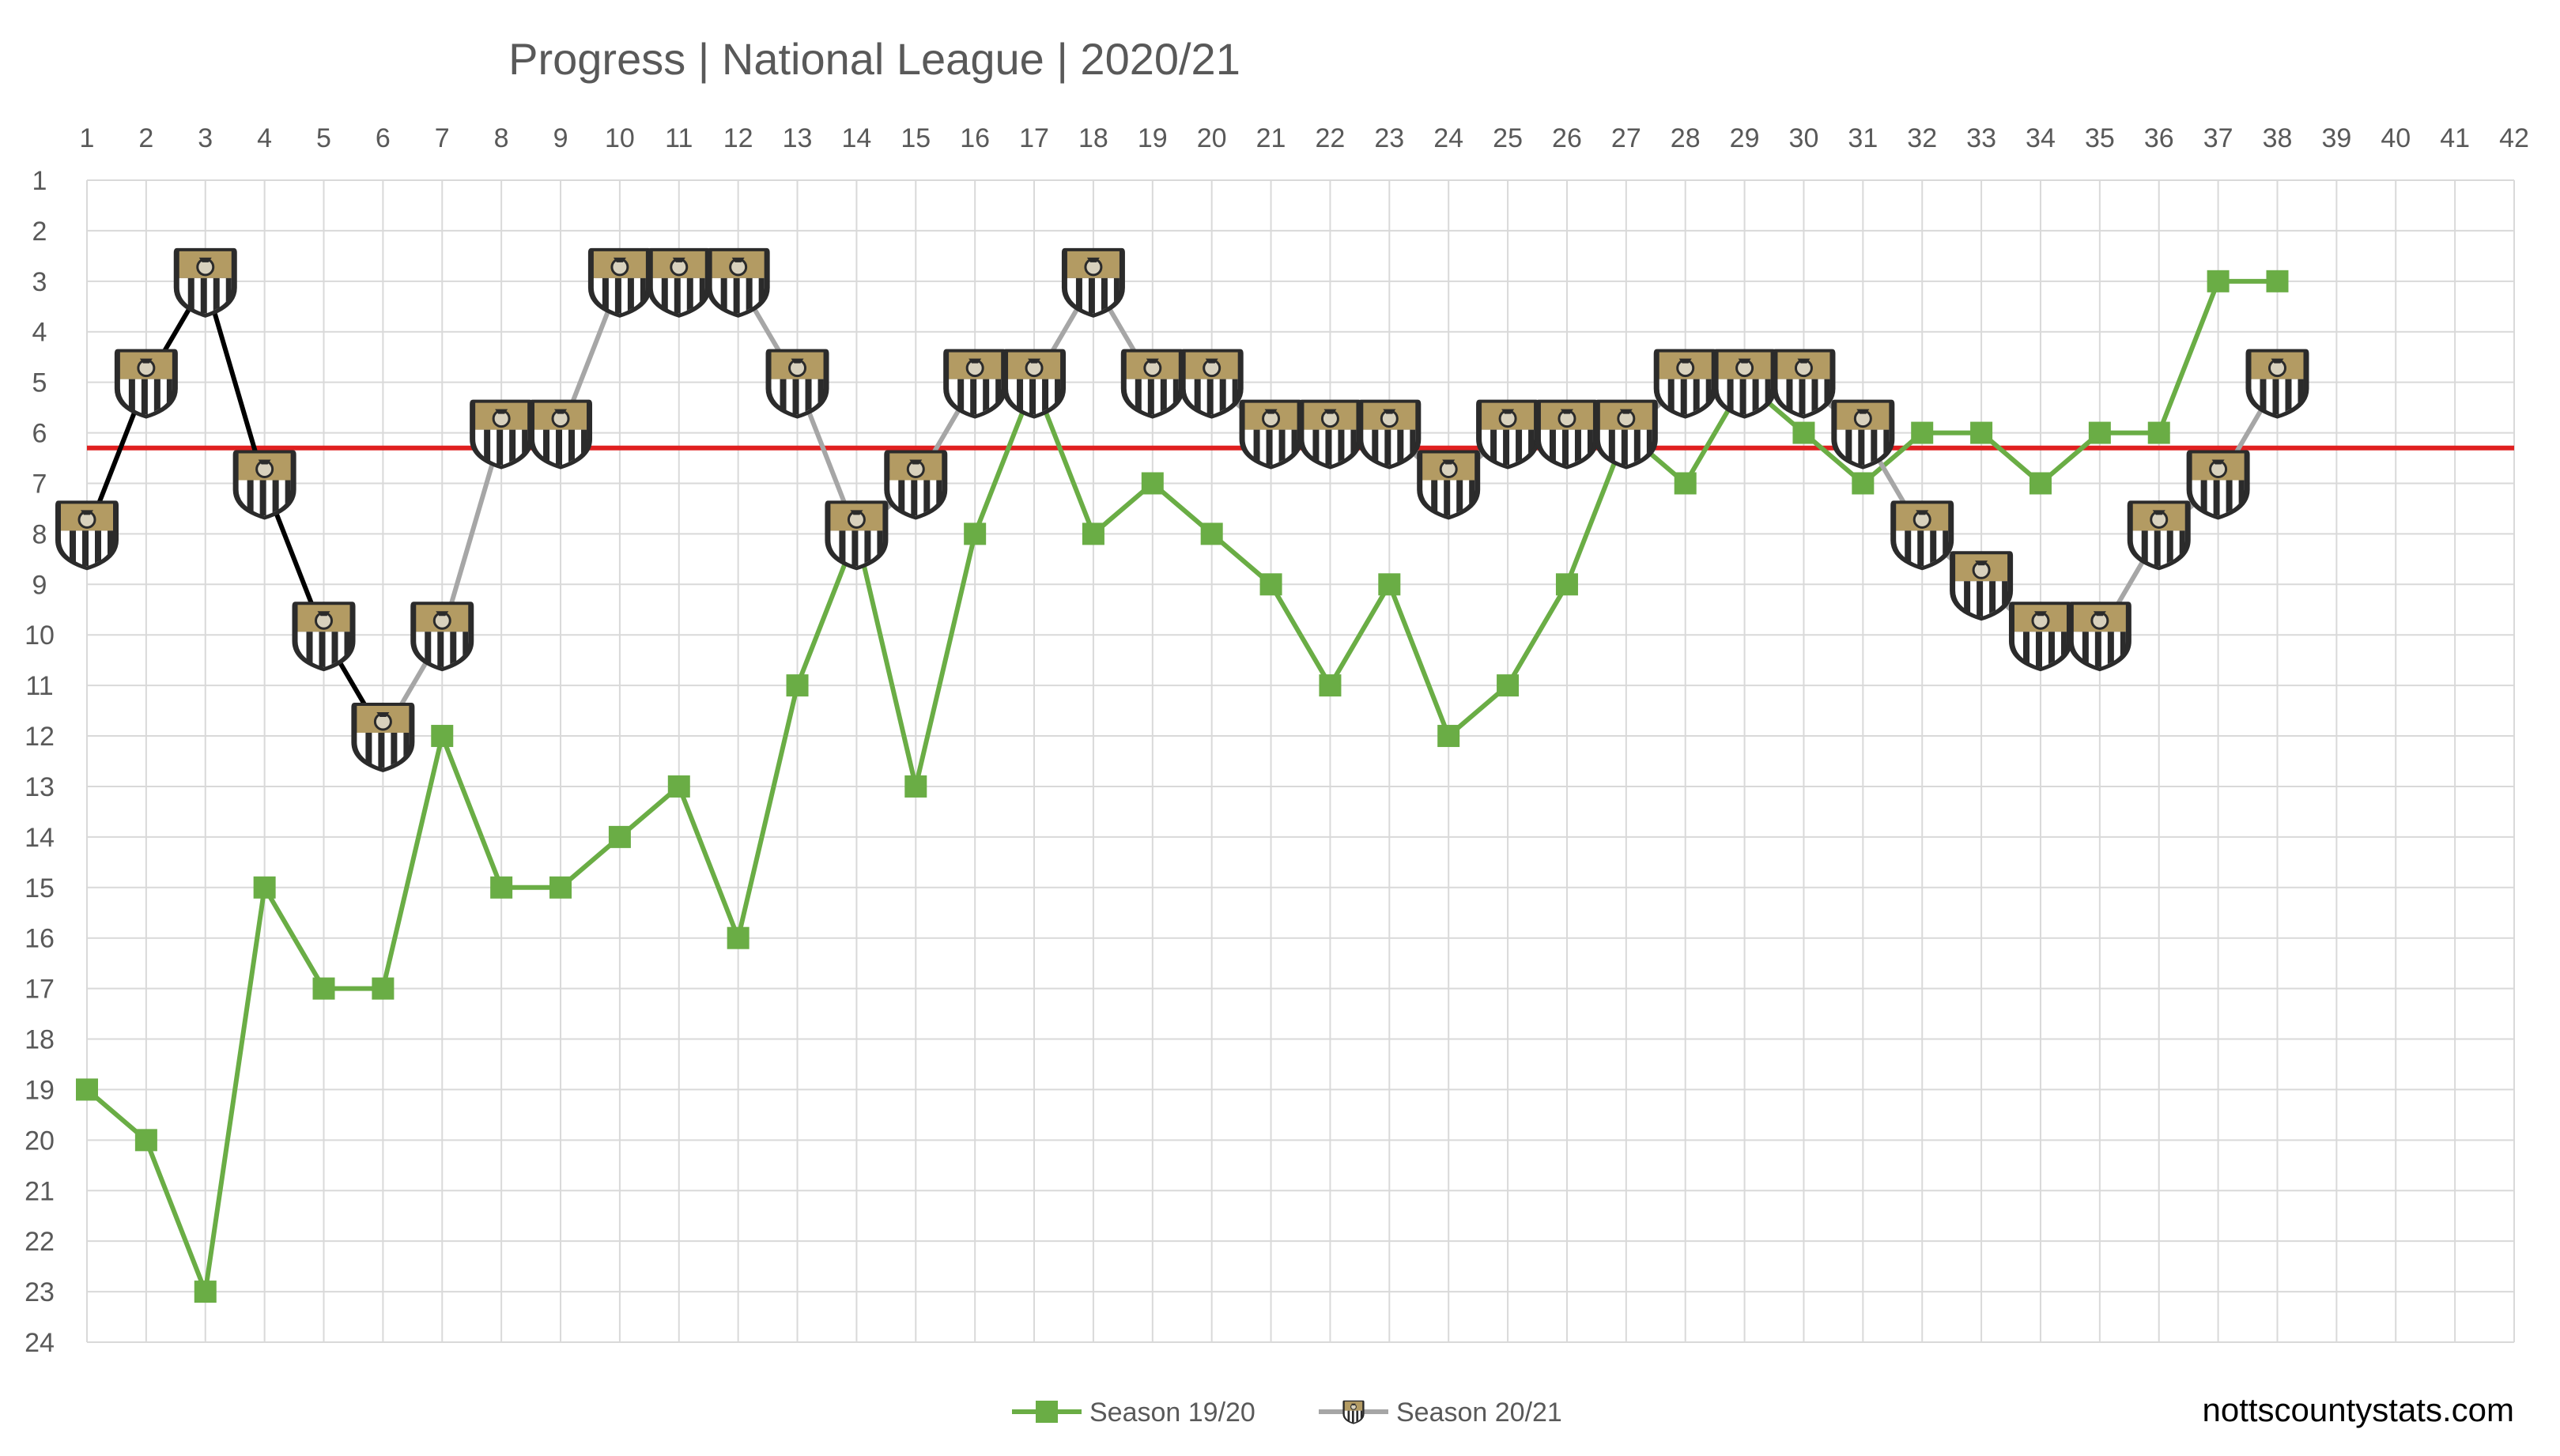 The image size is (2560, 1456). I want to click on y-tick-label: 11, so click(39, 686).